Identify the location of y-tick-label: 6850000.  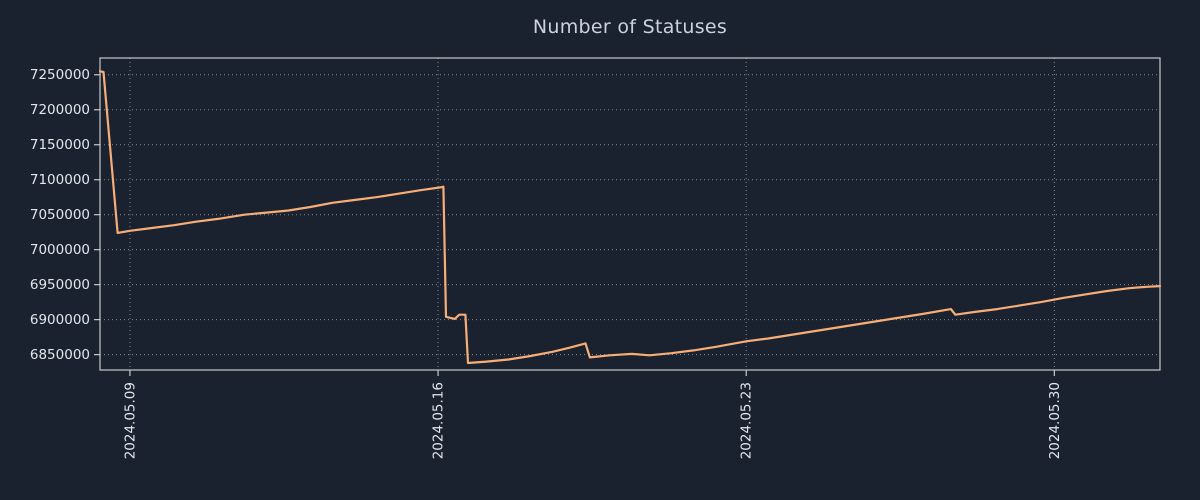
(60, 355).